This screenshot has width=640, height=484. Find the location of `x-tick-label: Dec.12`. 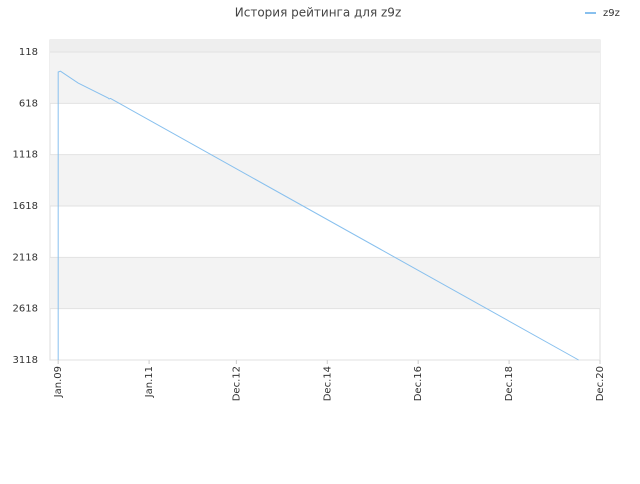

x-tick-label: Dec.12 is located at coordinates (236, 383).